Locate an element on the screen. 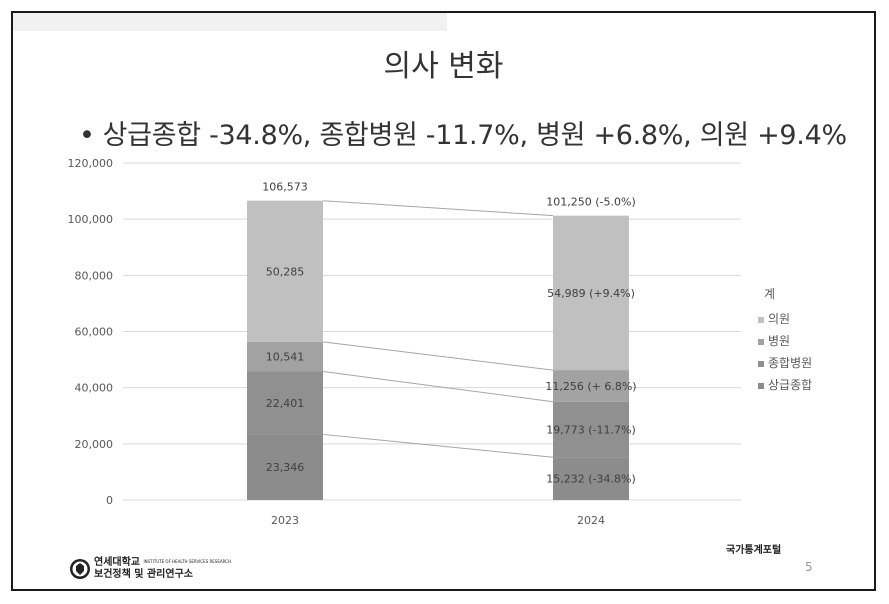 Image resolution: width=889 pixels, height=604 pixels. data-label: 23,346 is located at coordinates (285, 467).